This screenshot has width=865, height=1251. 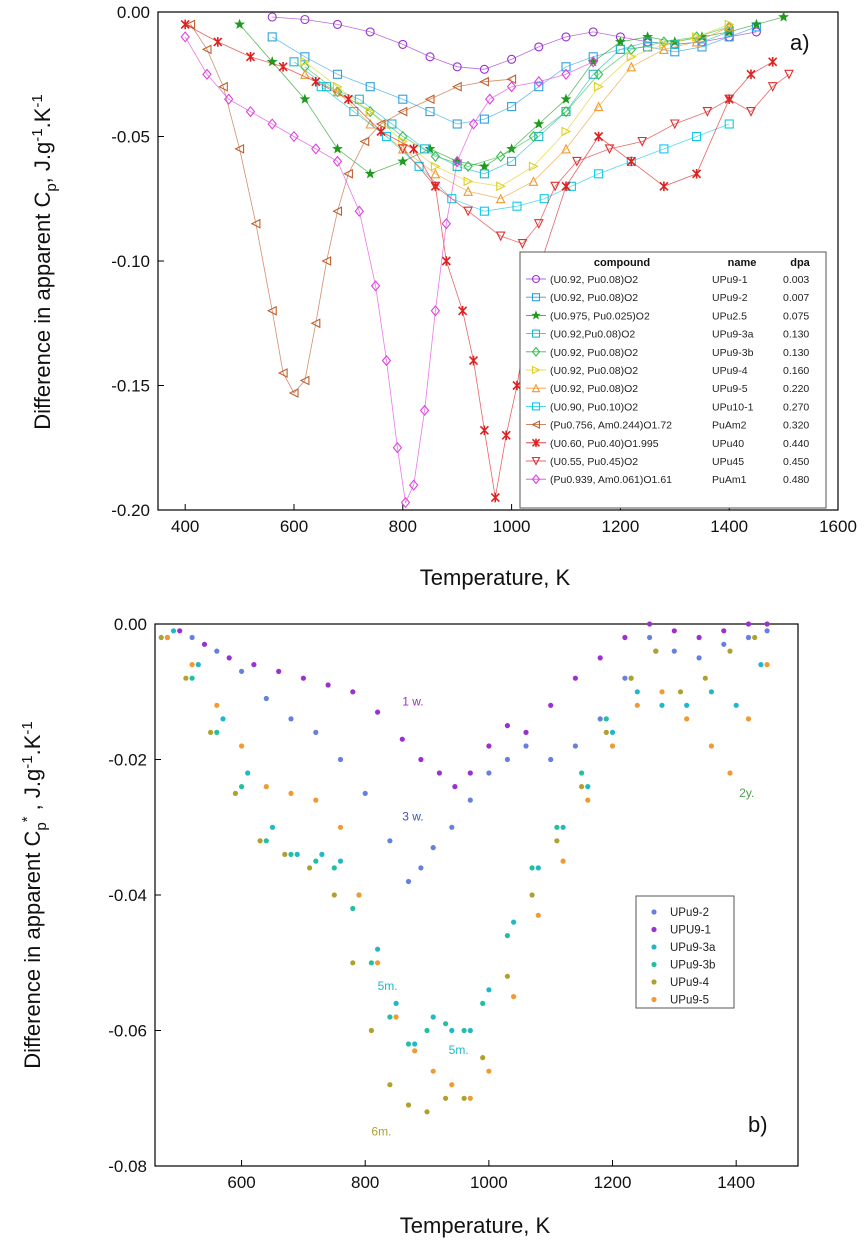 I want to click on panel-a-ylabel: Difference in apparent Cp, J.g-1.K-1, so click(x=44, y=261).